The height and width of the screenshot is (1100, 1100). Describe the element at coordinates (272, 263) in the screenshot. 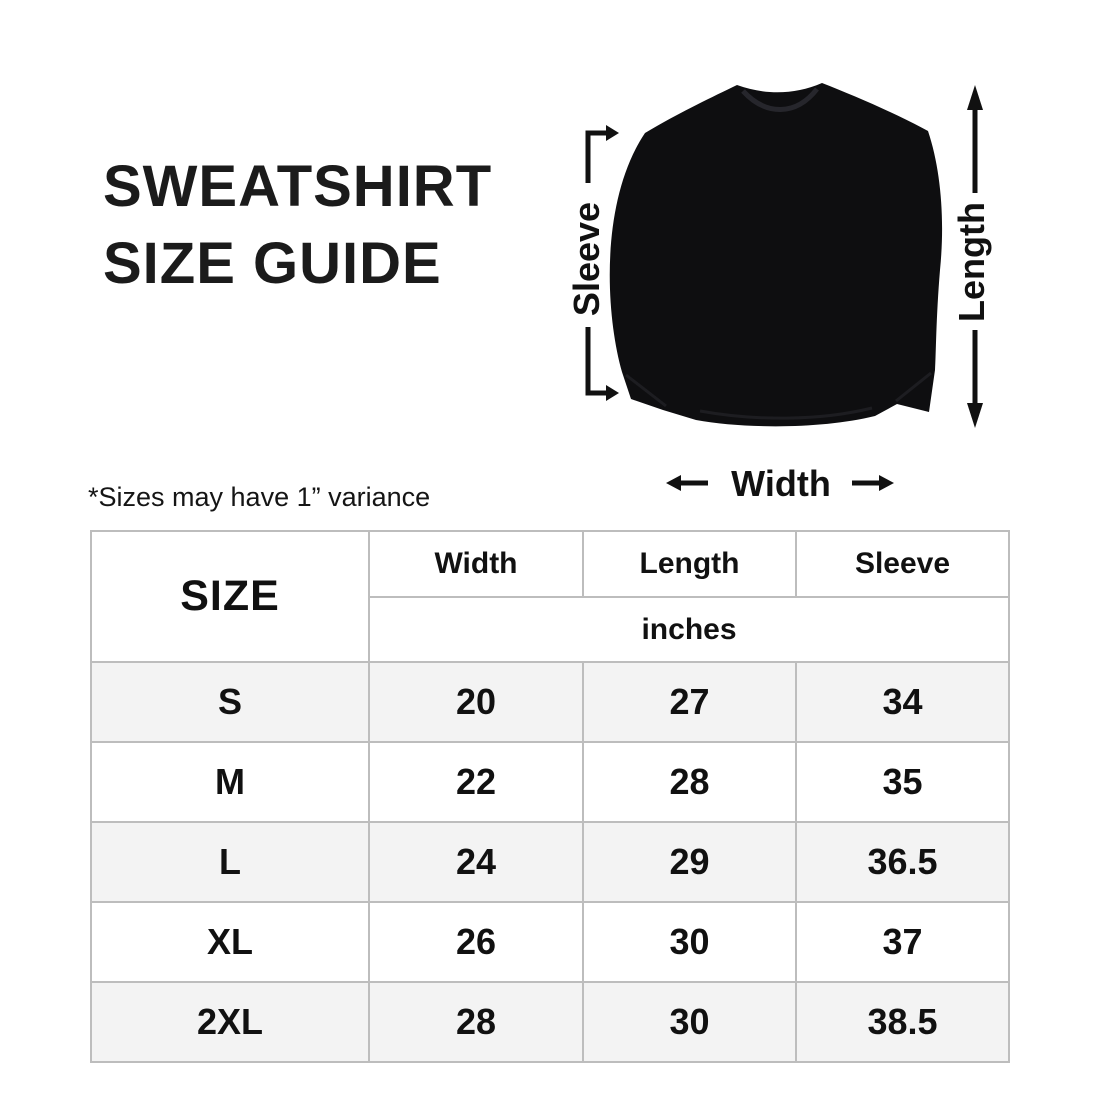

I see `page-title-line2: SIZE GUIDE` at that location.